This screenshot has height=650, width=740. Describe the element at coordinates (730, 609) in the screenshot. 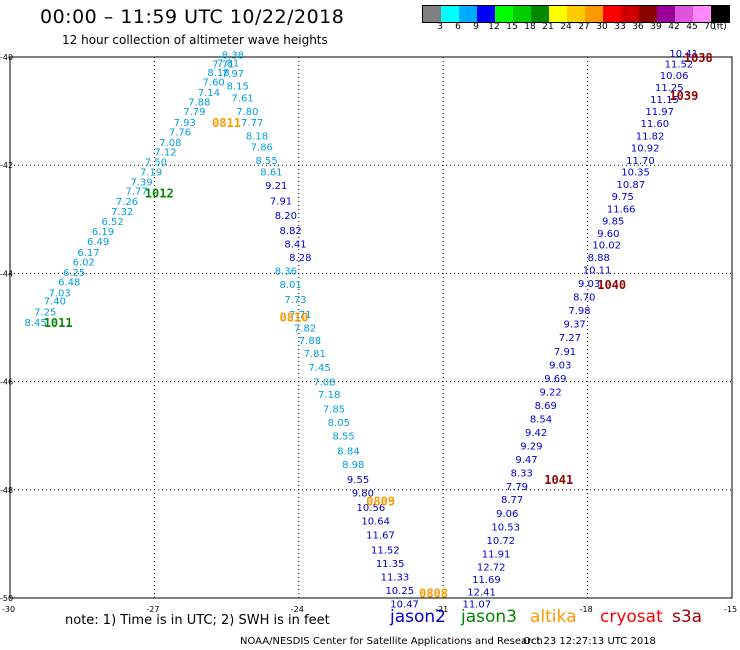

I see `longitude-tick-label: -15` at that location.